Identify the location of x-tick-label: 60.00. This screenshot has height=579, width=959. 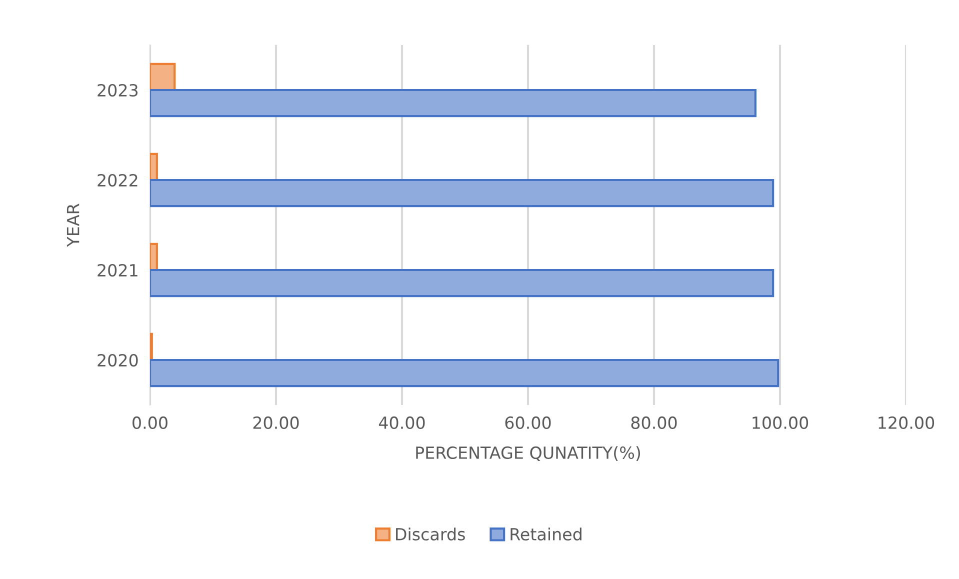
(528, 423).